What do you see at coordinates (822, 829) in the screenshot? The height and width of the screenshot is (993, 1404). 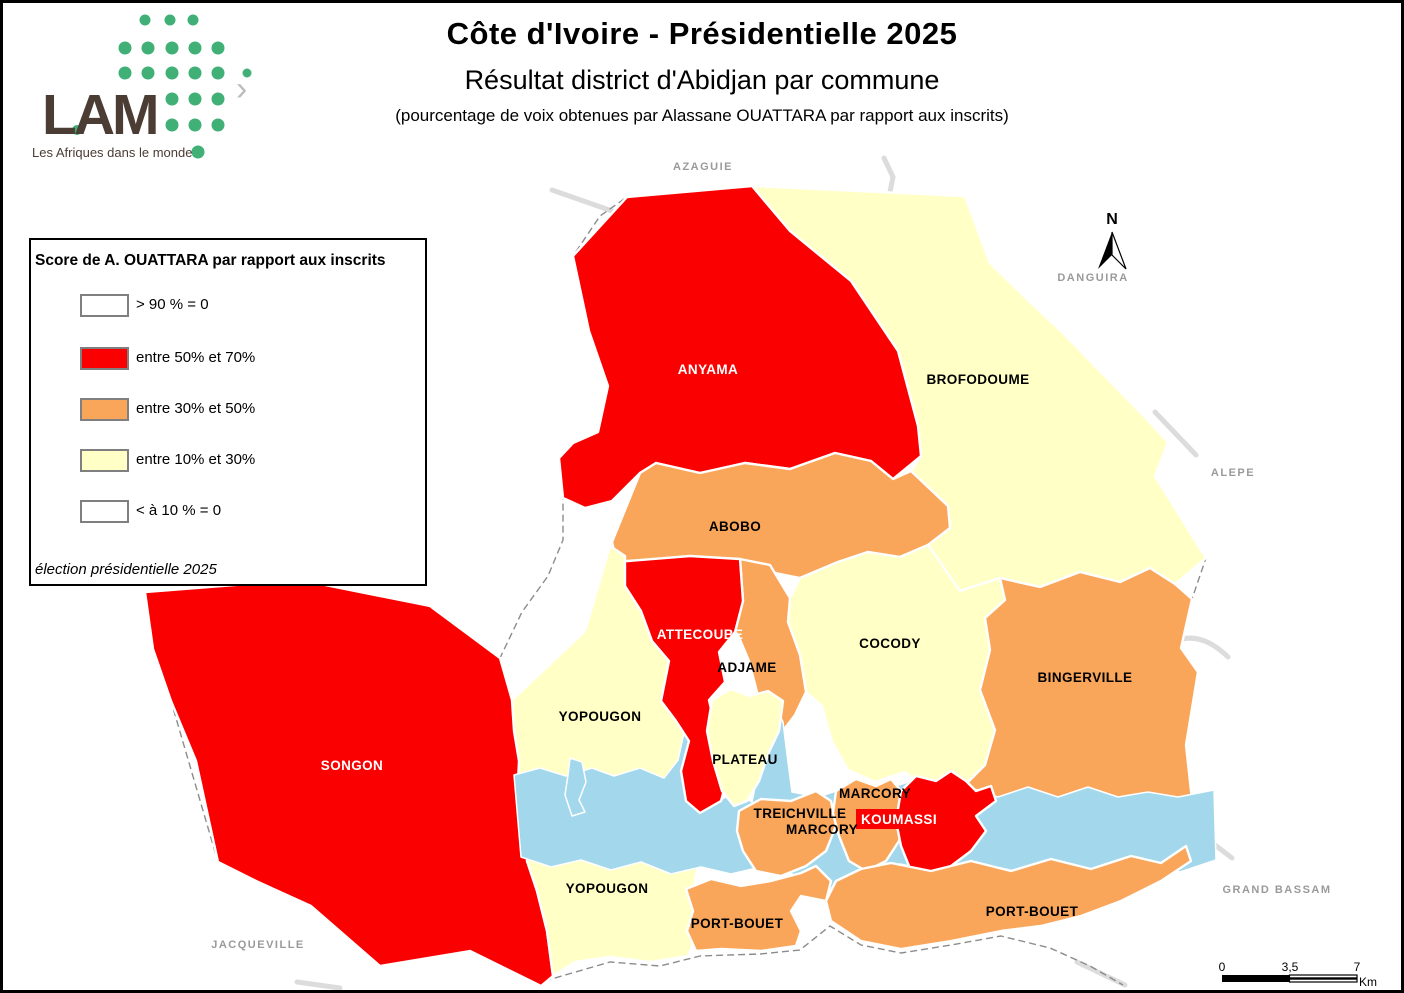 I see `label-extra-1: MARCORY` at bounding box center [822, 829].